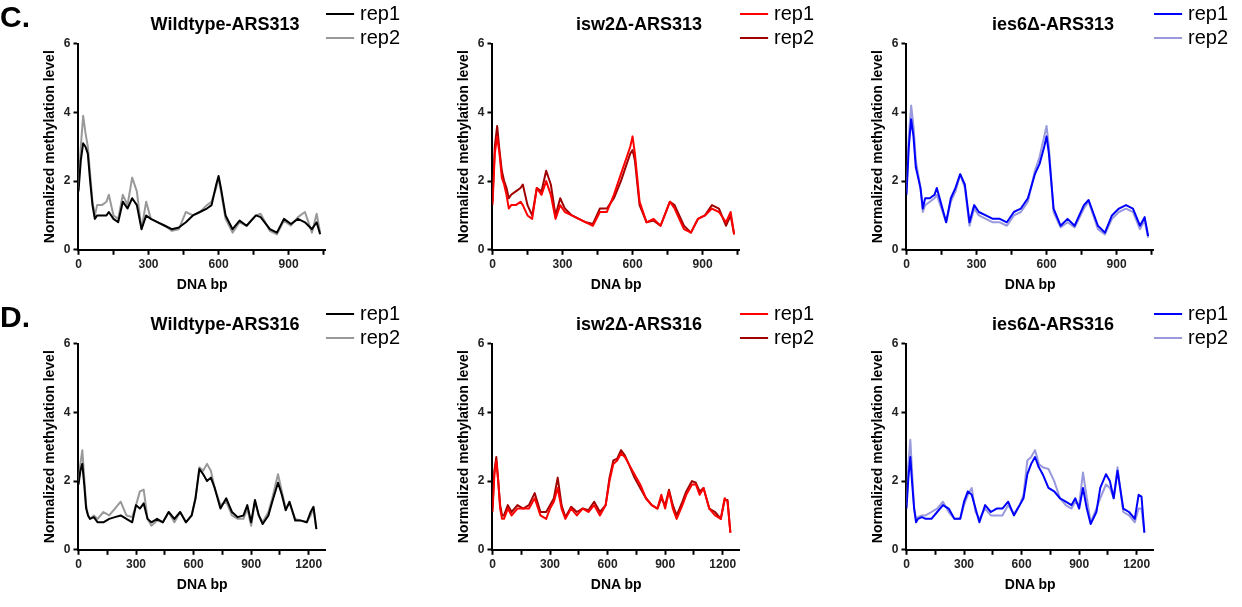 The height and width of the screenshot is (607, 1242). I want to click on chart-title: Wildtype-ARS316, so click(225, 323).